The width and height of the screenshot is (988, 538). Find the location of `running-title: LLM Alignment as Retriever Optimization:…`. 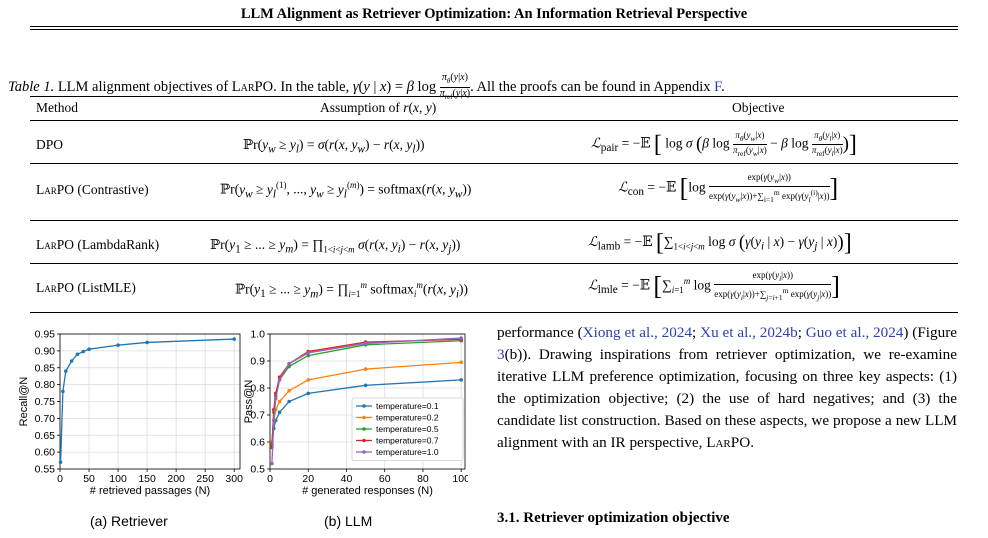

running-title: LLM Alignment as Retriever Optimization:… is located at coordinates (494, 14).